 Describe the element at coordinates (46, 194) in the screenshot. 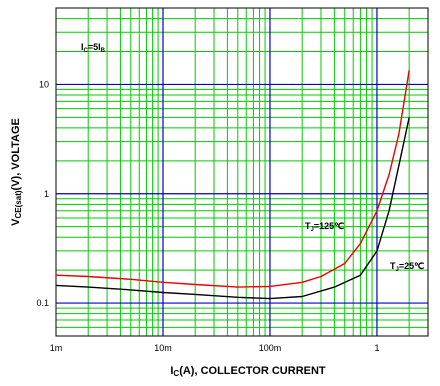

I see `y-tick-label: 1` at that location.